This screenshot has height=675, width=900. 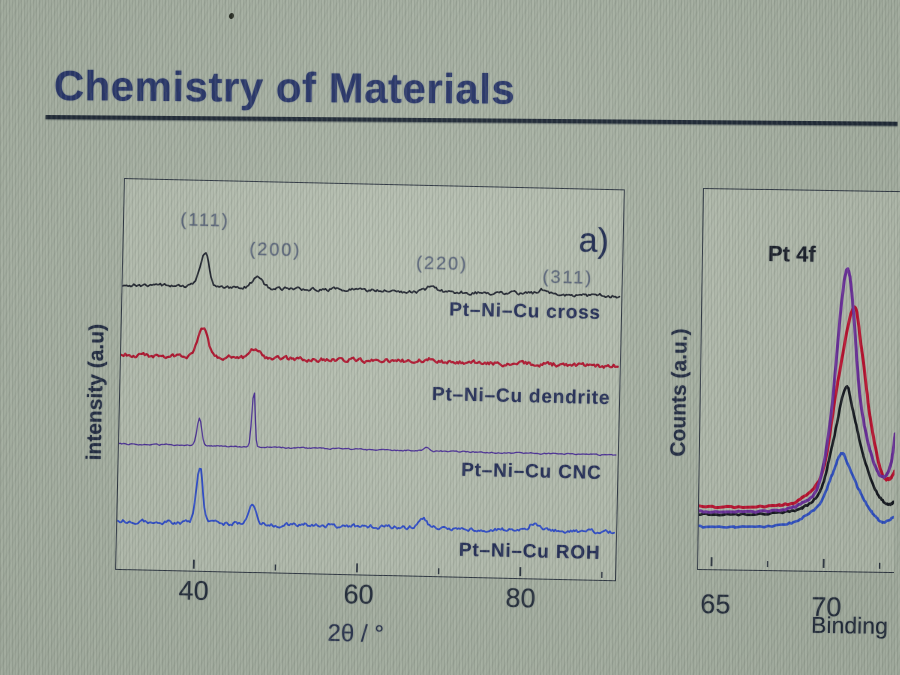 What do you see at coordinates (442, 263) in the screenshot?
I see `peak-label-220: (220)` at bounding box center [442, 263].